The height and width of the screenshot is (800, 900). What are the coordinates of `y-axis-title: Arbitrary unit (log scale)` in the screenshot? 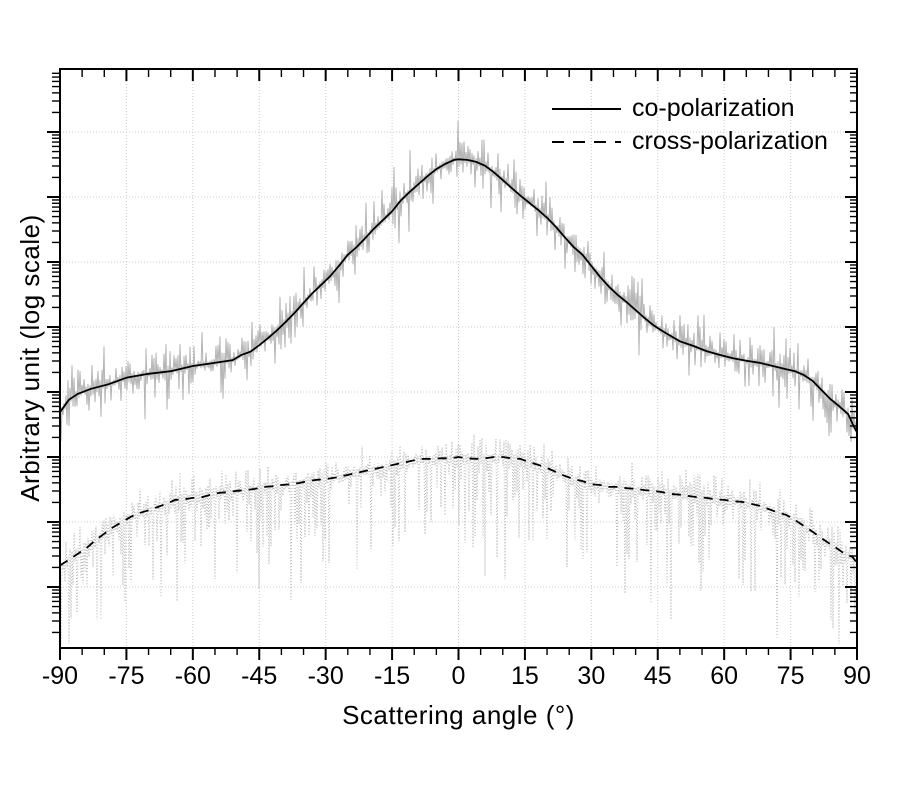 It's located at (30, 358).